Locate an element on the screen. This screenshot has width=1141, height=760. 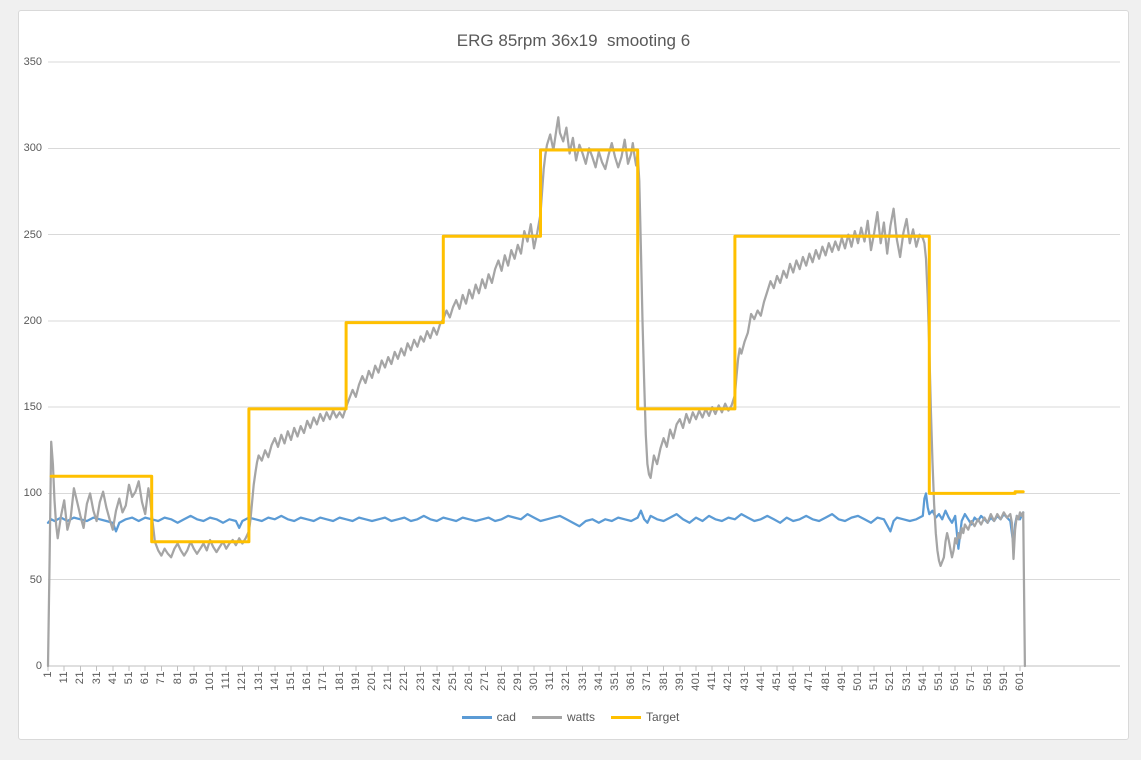
x-axis-label: 201 is located at coordinates (372, 681).